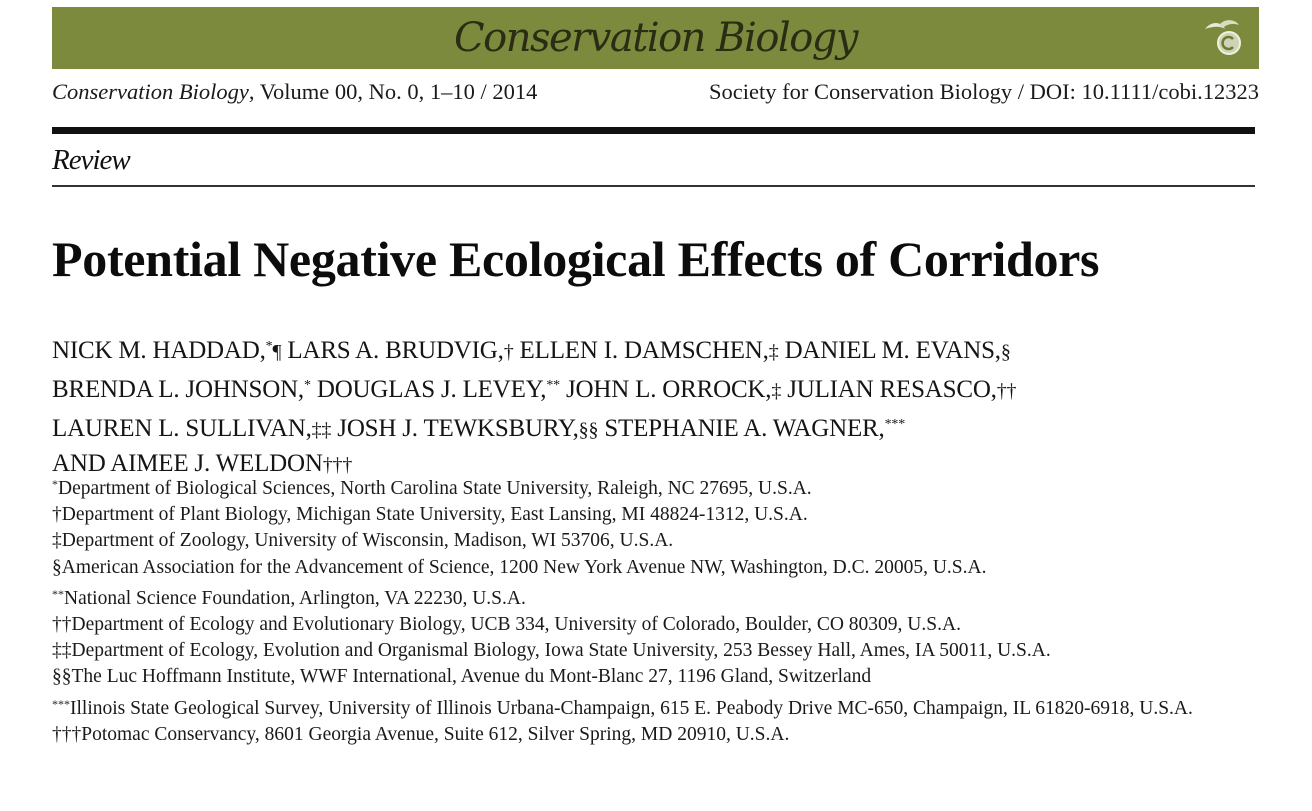 The image size is (1312, 811). Describe the element at coordinates (534, 464) in the screenshot. I see `author-line-4: AND AIMEE J. WELDON†††` at that location.